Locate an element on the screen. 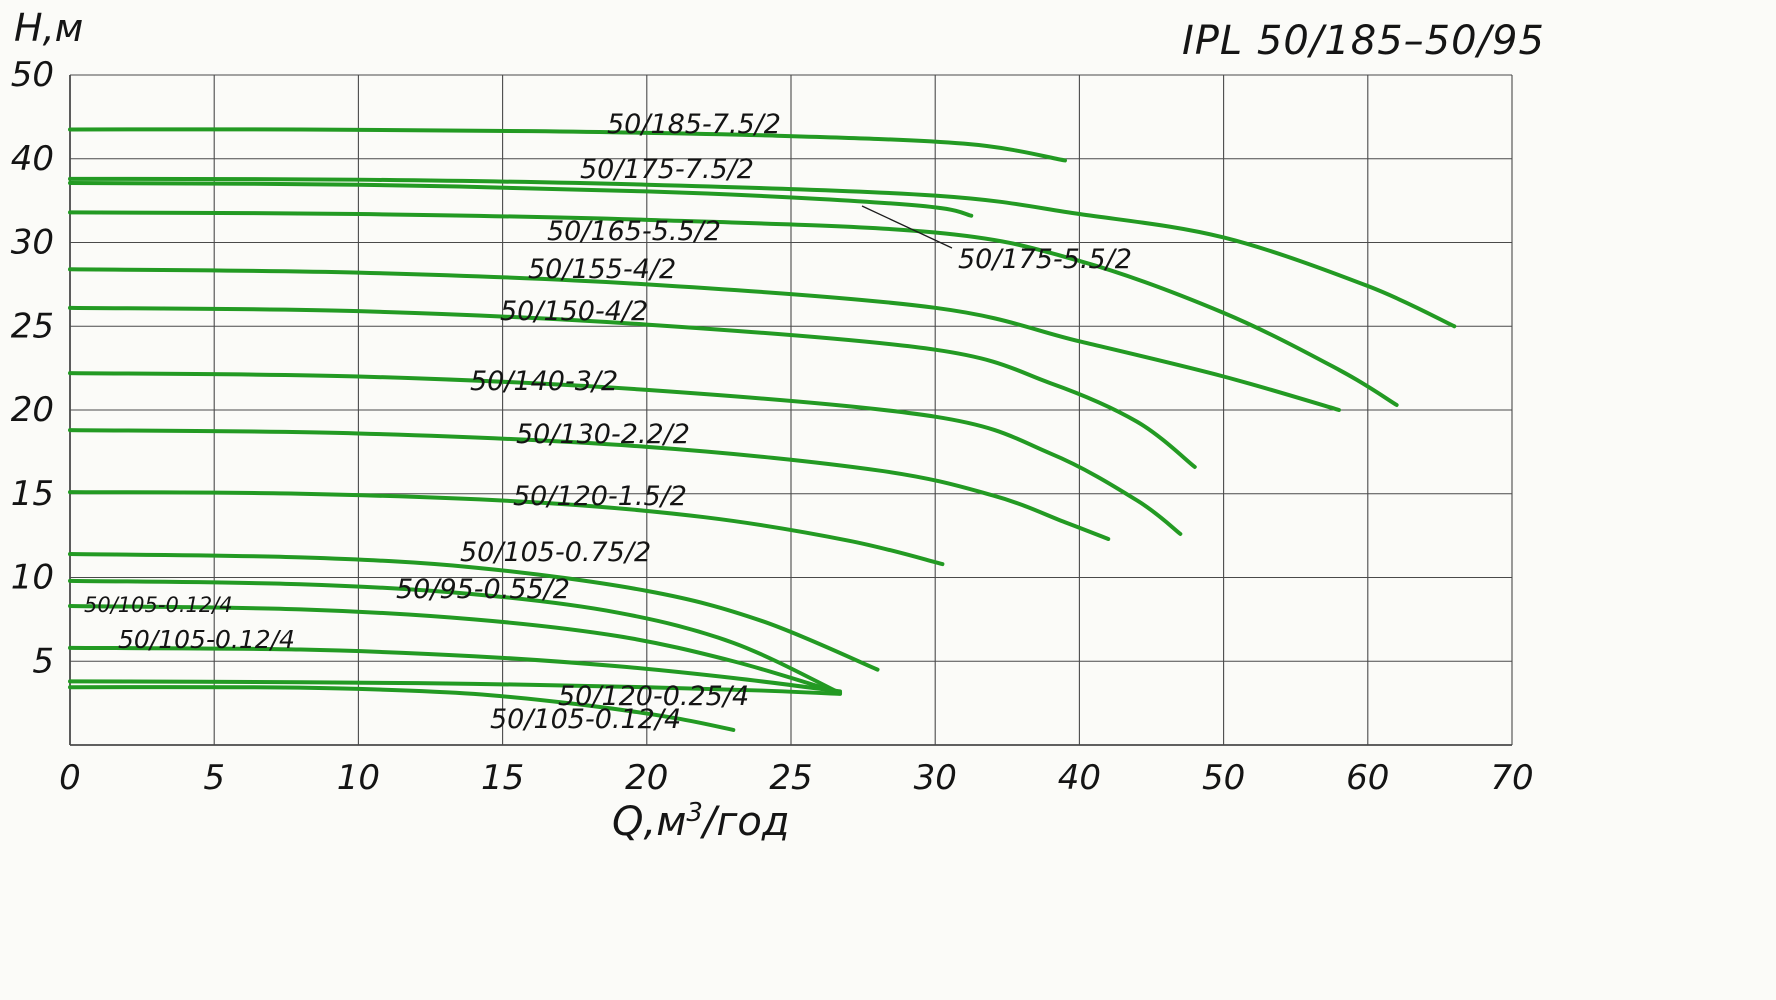  x-axis-title: Q,м3/год is located at coordinates (701, 821).